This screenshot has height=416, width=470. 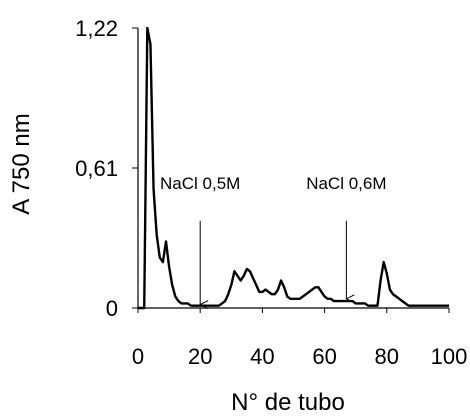 I want to click on x-tick-label: 0, so click(x=138, y=356).